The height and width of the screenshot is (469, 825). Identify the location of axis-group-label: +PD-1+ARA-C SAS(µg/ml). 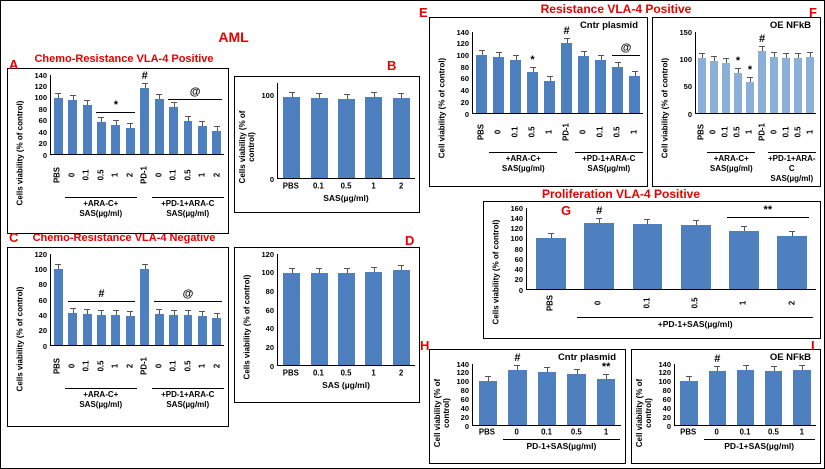
(187, 208).